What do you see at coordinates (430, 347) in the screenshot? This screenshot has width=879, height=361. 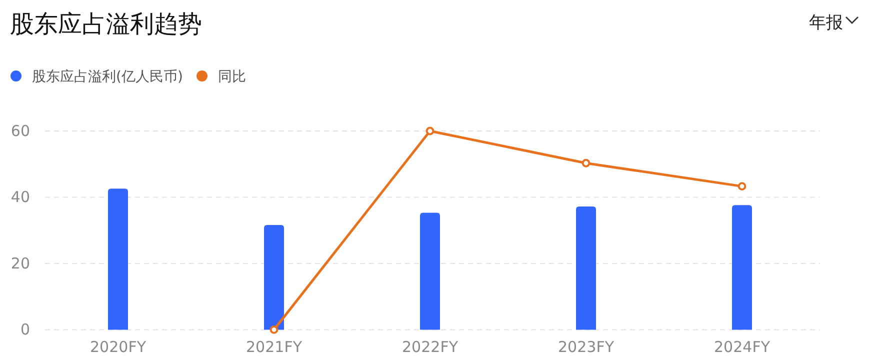 I see `x-tick-label: 2022FY` at bounding box center [430, 347].